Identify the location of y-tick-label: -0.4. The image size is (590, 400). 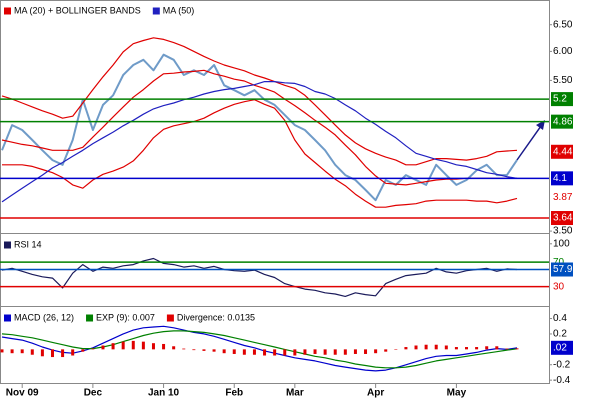
(562, 380).